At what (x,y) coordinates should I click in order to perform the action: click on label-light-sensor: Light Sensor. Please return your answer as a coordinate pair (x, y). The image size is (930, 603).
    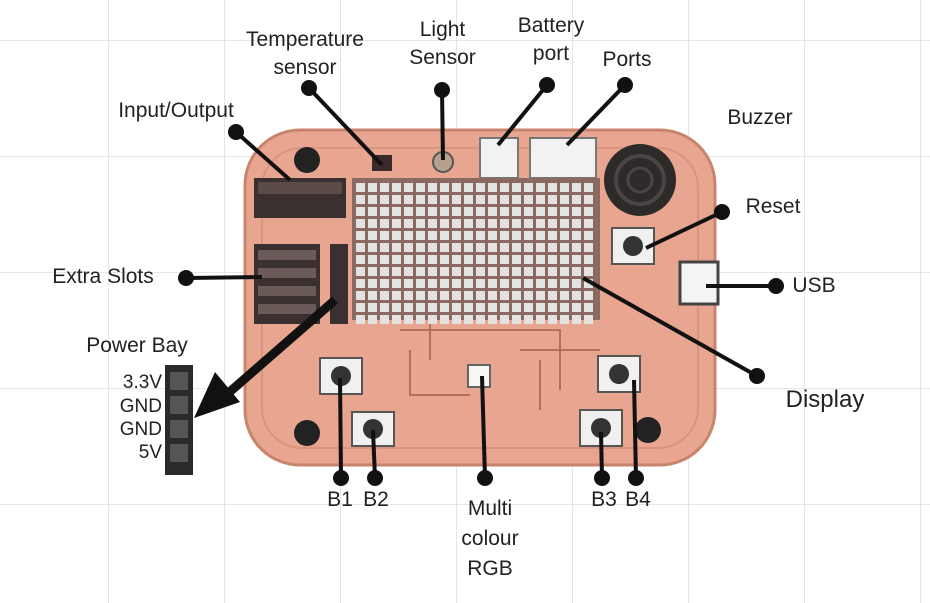
    Looking at the image, I should click on (442, 43).